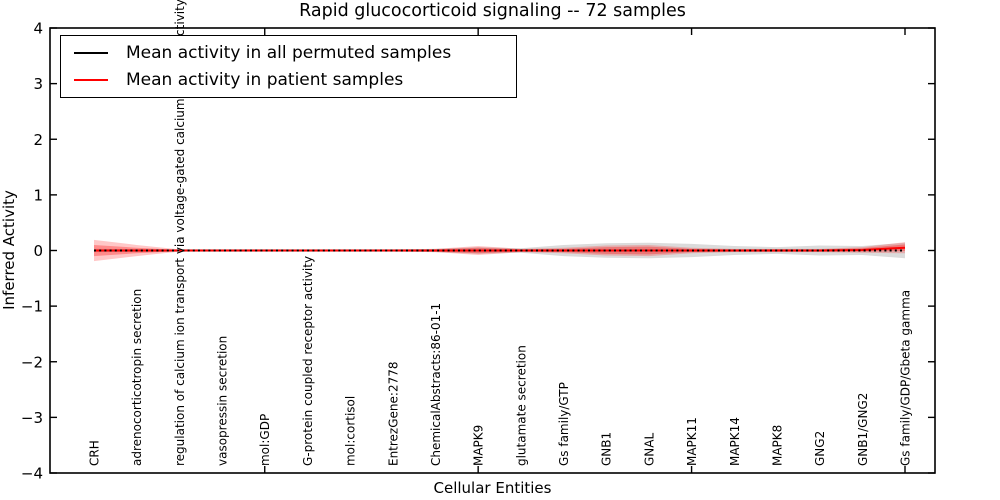  I want to click on y-tick-label: −3, so click(32, 418).